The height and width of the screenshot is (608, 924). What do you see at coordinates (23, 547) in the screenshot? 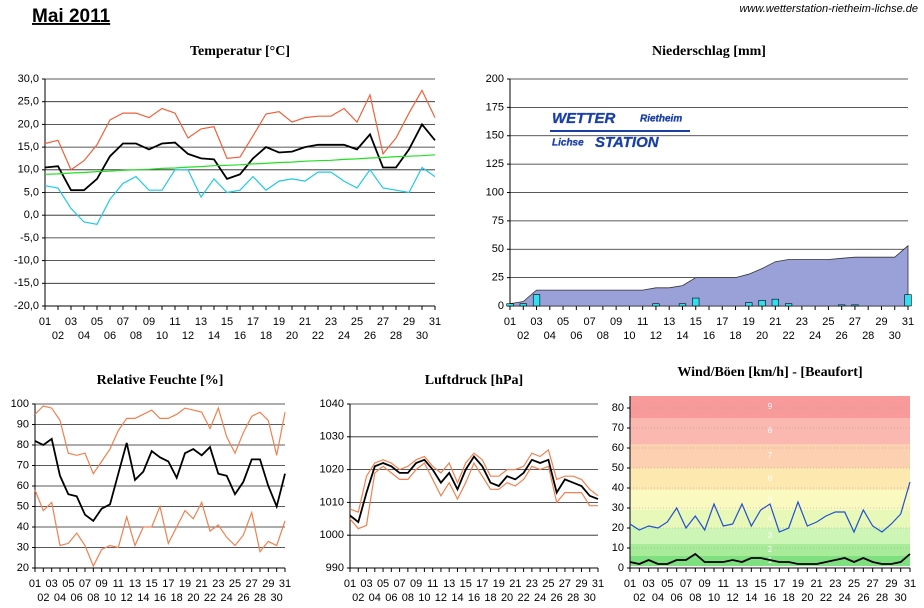
I see `y-tick-label: 30` at bounding box center [23, 547].